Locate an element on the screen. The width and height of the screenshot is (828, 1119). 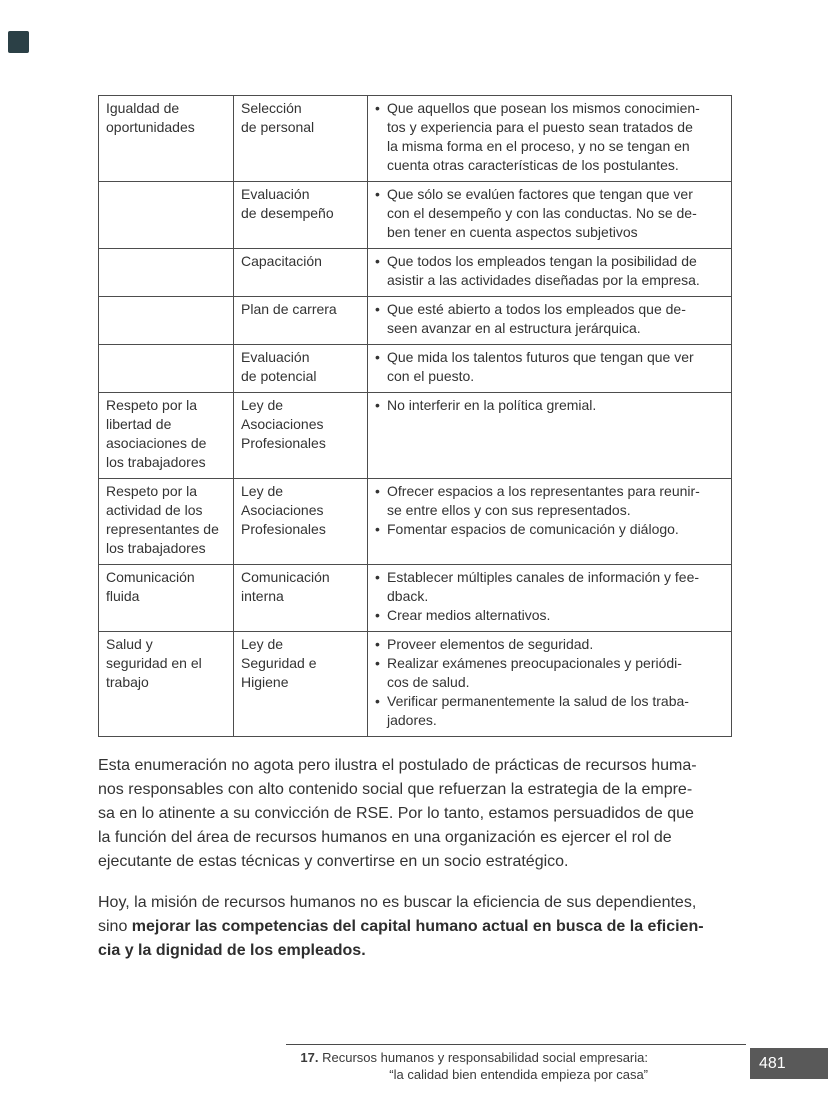
bullet-item: • Proveer elementos de seguridad. is located at coordinates (550, 644).